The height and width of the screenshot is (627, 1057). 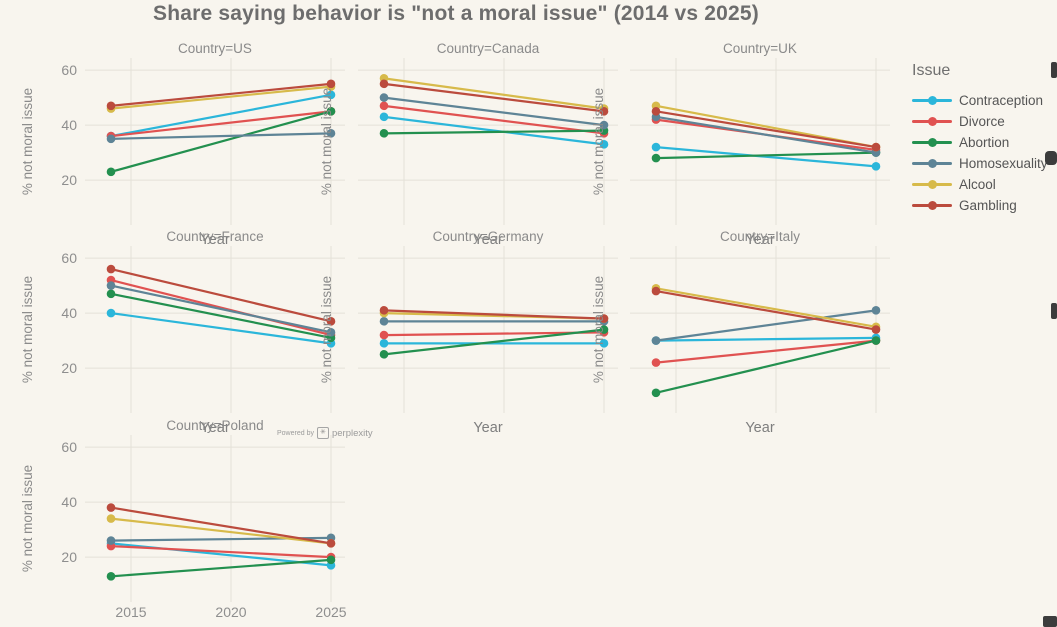 I want to click on legend-item-divorce: Divorce, so click(x=984, y=121).